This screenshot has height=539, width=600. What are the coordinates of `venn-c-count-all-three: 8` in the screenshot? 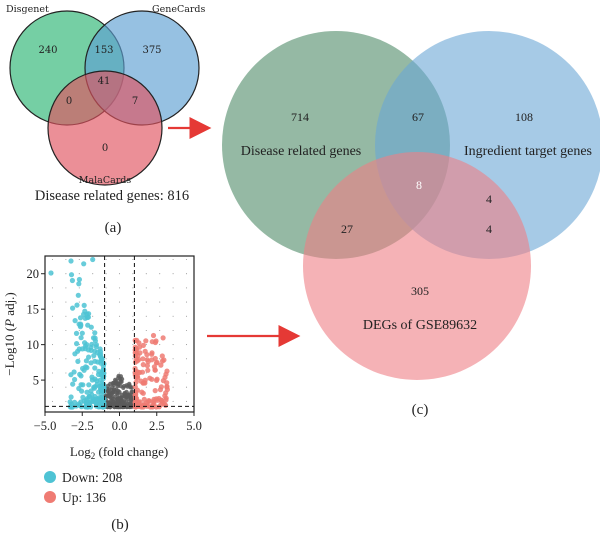 It's located at (419, 185).